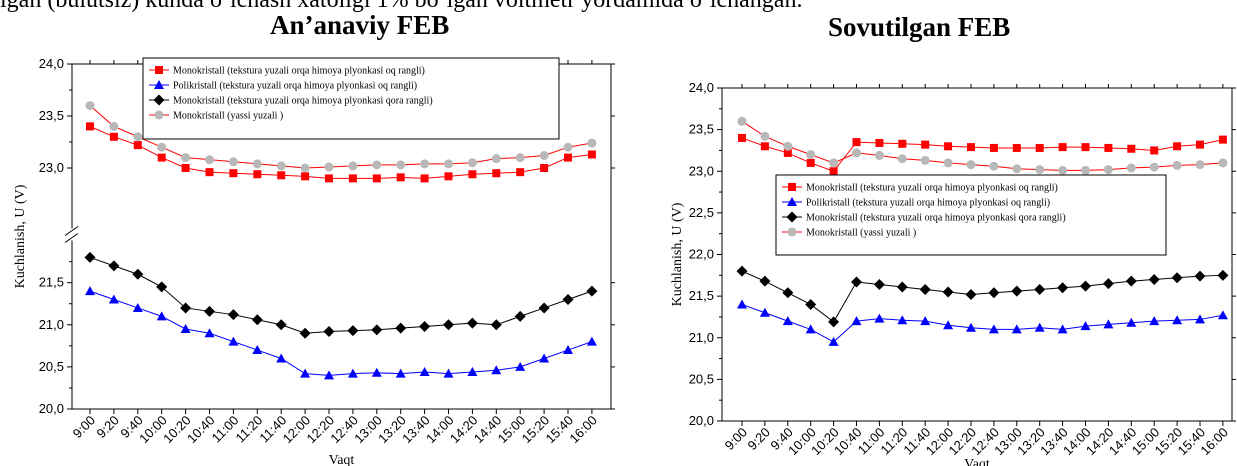 The image size is (1237, 466). What do you see at coordinates (71, 238) in the screenshot?
I see `axis-break-mark` at bounding box center [71, 238].